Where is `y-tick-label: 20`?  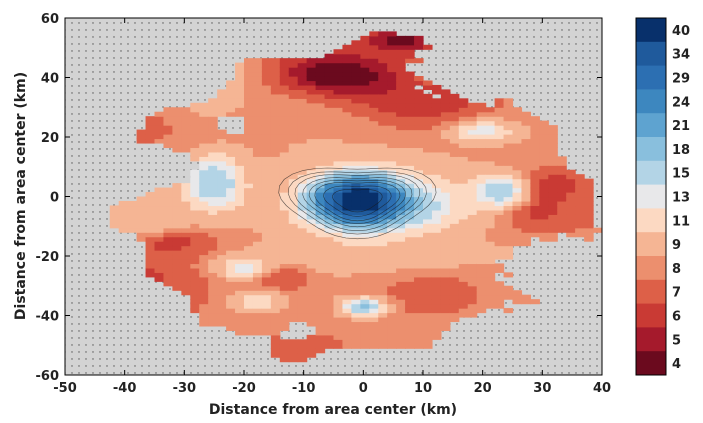
y-tick-label: 20 is located at coordinates (50, 138).